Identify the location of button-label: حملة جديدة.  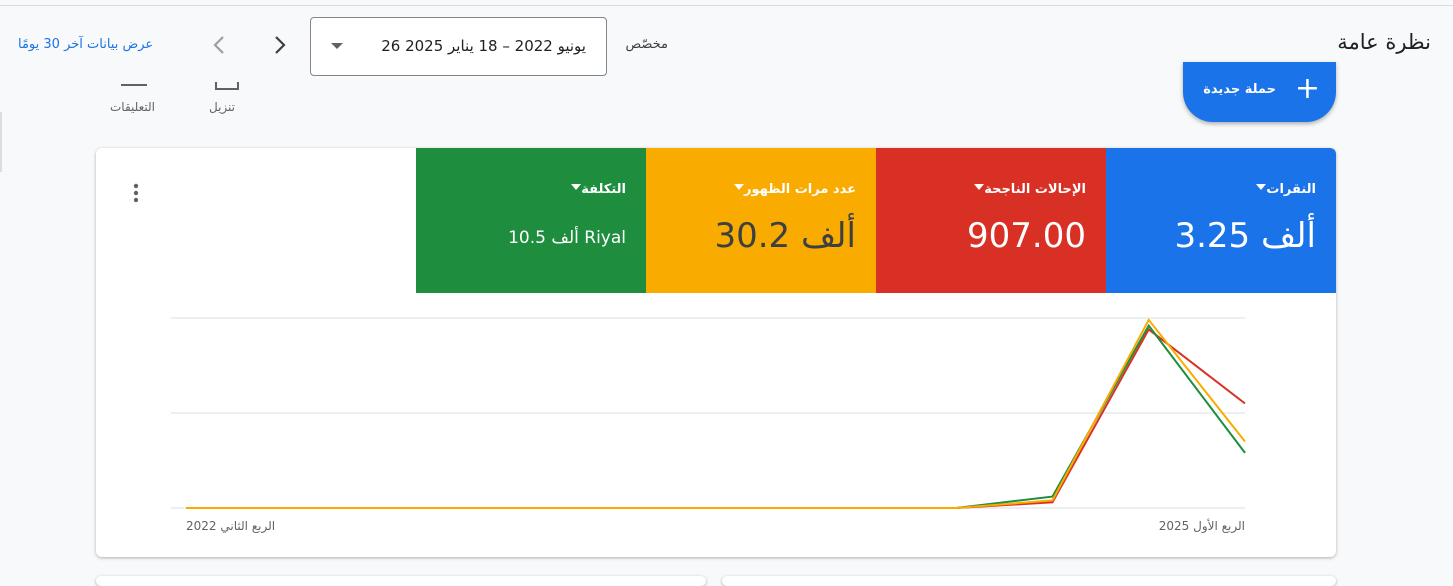
(1239, 89).